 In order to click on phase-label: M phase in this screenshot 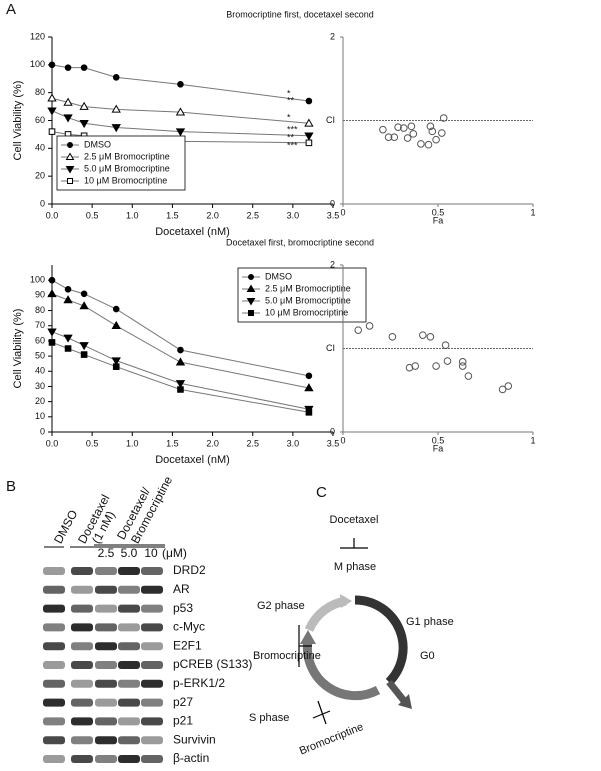, I will do `click(355, 567)`.